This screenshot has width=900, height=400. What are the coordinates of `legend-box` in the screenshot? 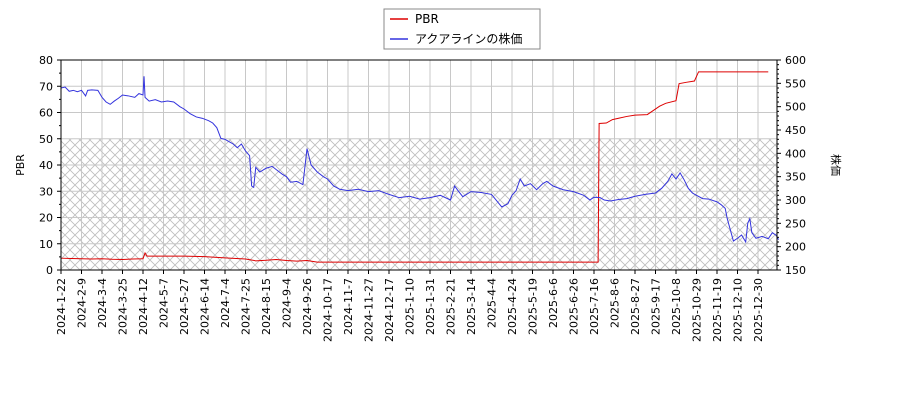 It's located at (462, 29).